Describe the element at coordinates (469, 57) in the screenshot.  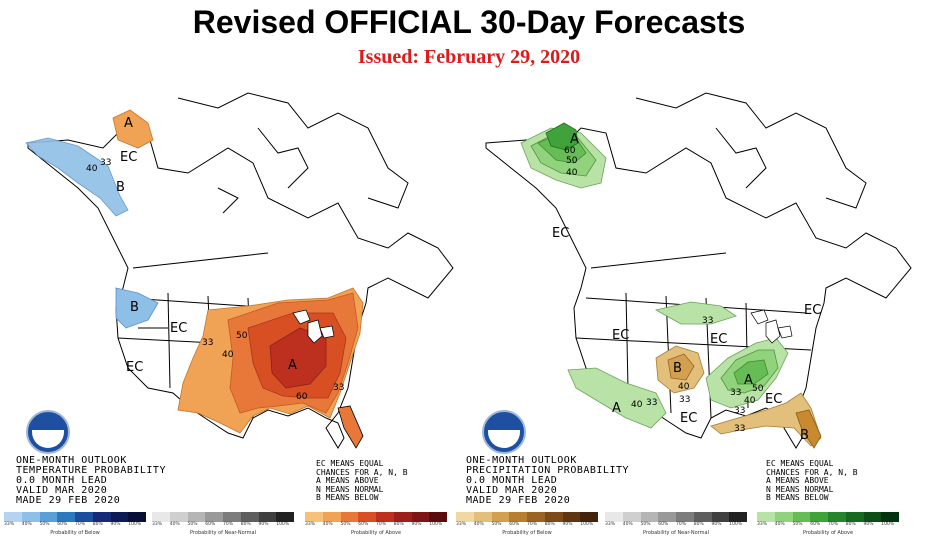
I see `issued-date: Issued: February 29, 2020` at that location.